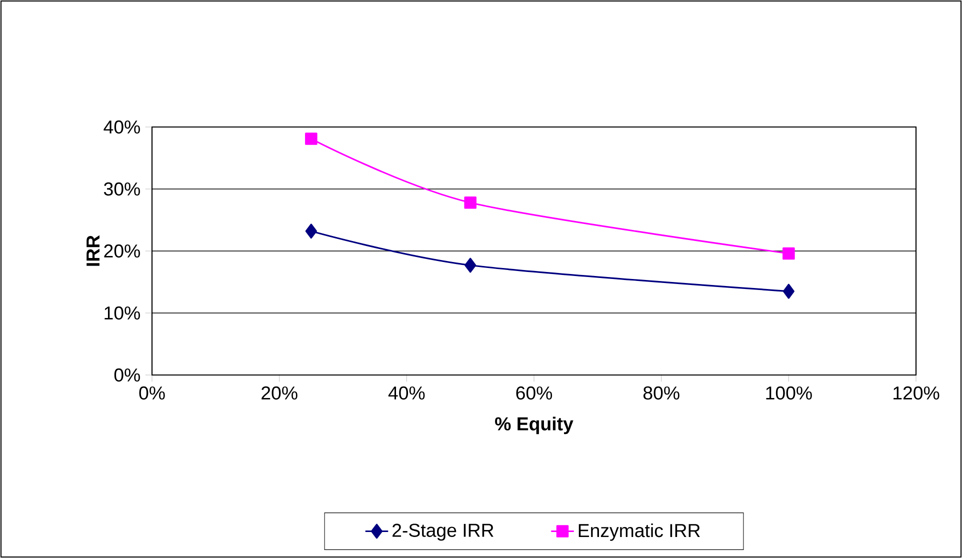 The width and height of the screenshot is (962, 558). I want to click on y-tick-label: 20%, so click(122, 251).